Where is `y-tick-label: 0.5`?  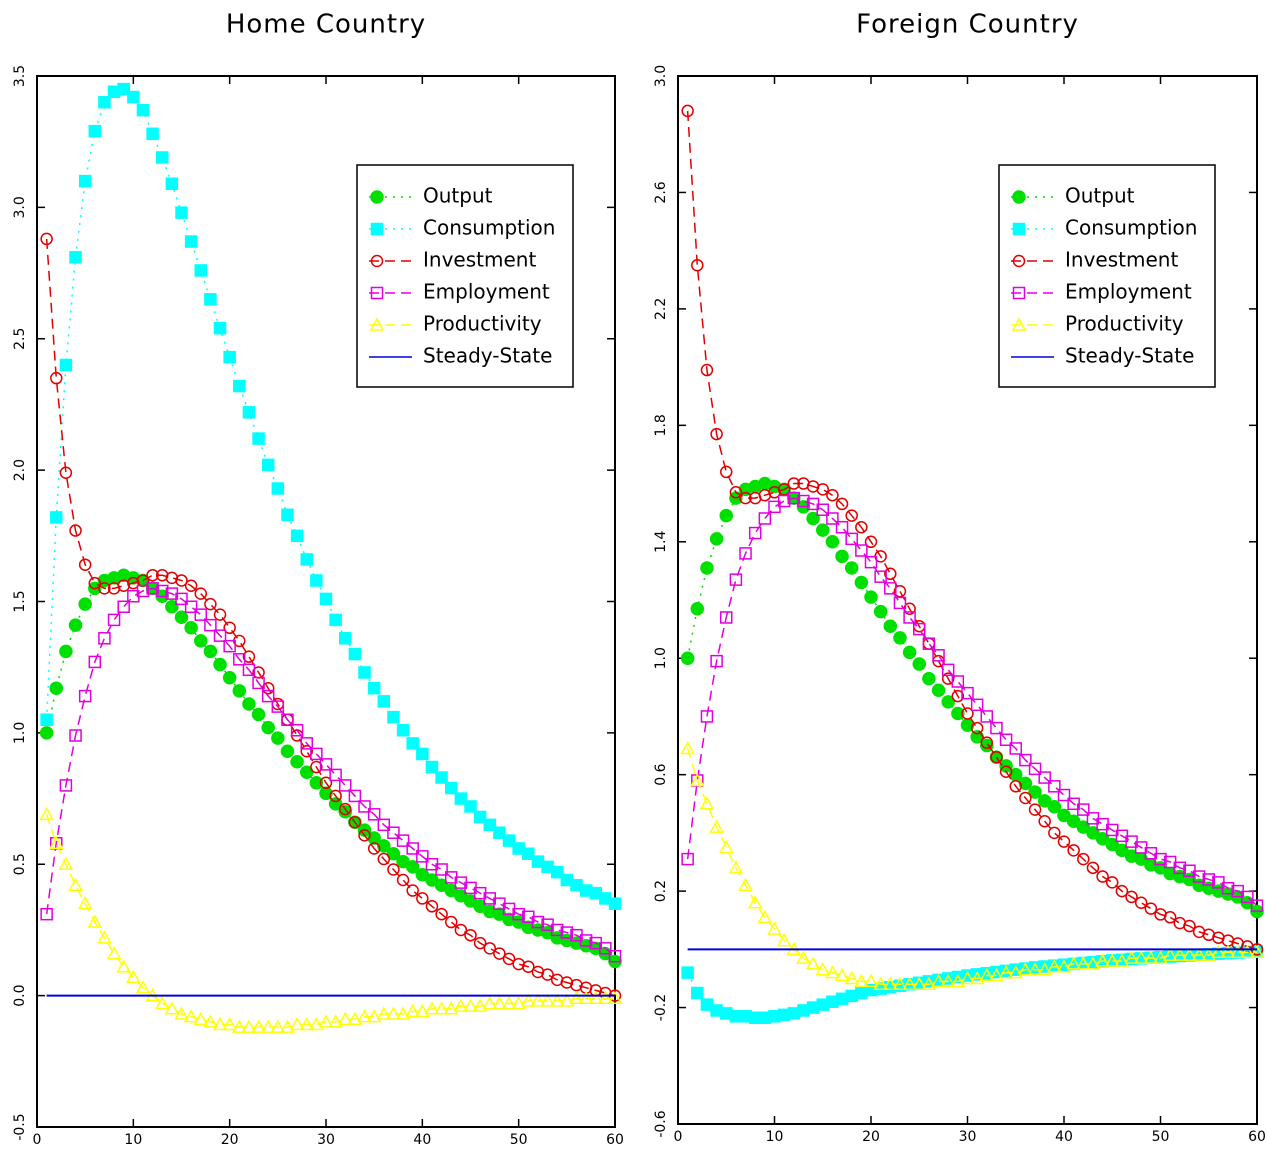 y-tick-label: 0.5 is located at coordinates (20, 864).